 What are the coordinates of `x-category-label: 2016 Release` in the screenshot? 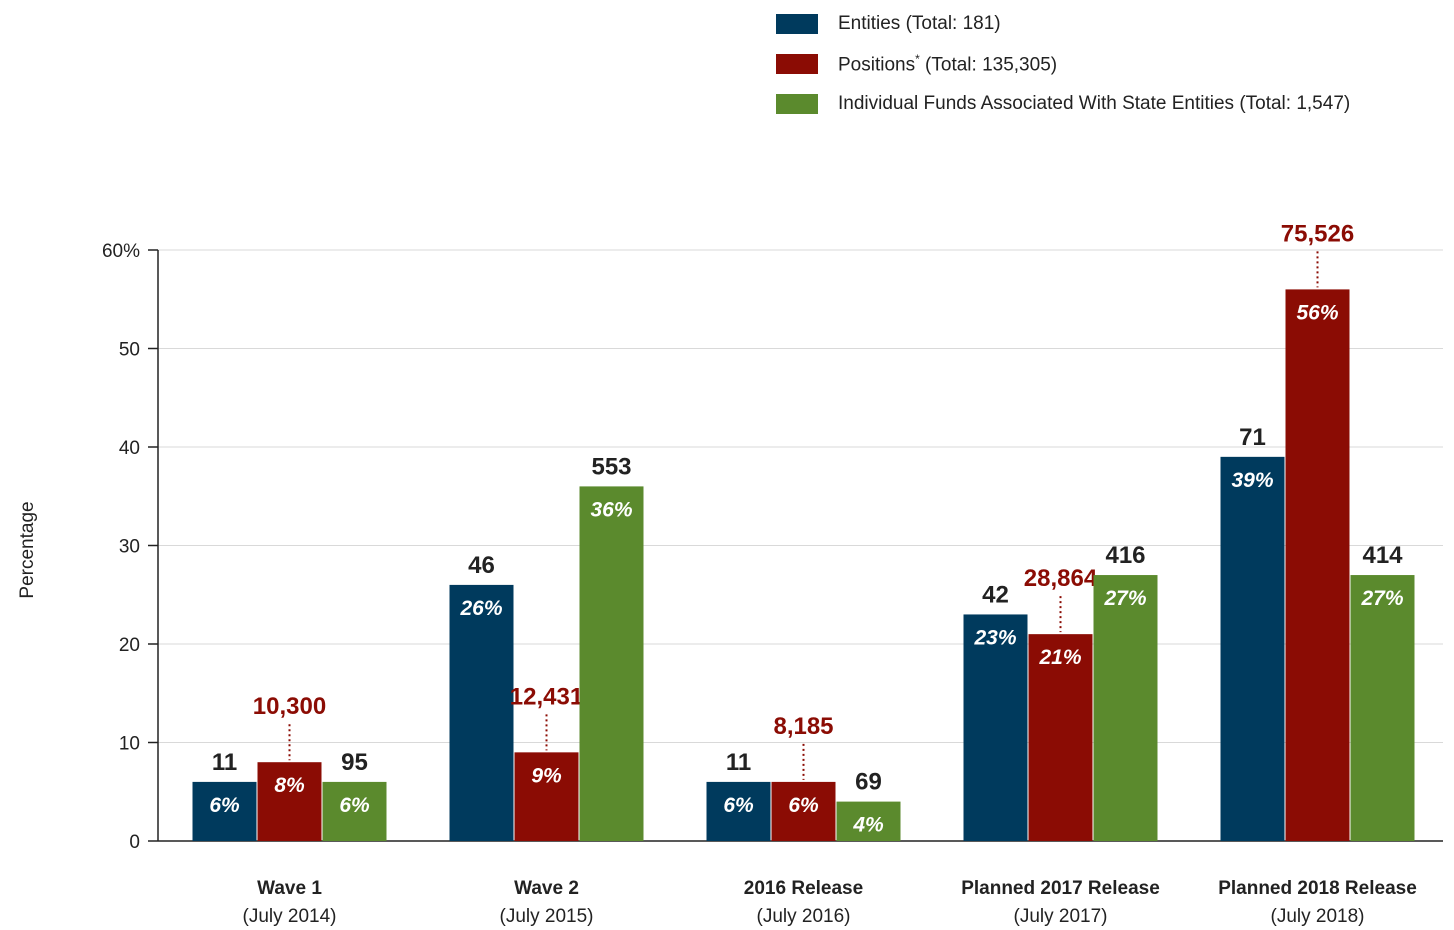 It's located at (803, 888).